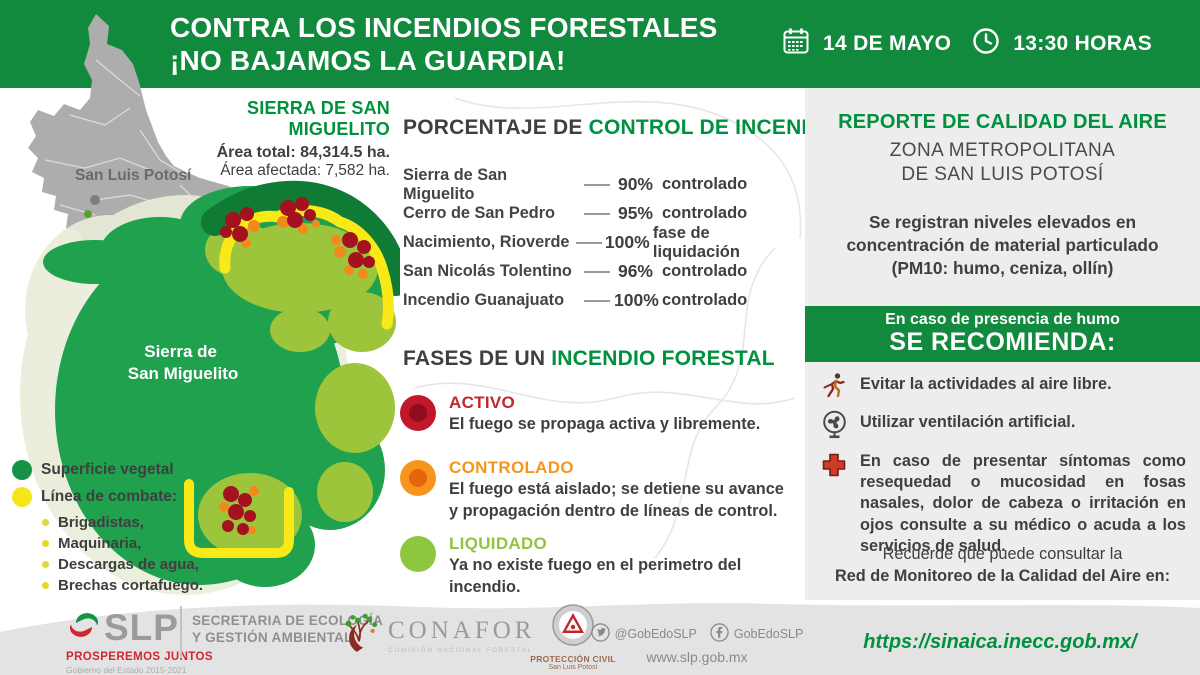 This screenshot has width=1200, height=675. Describe the element at coordinates (142, 585) in the screenshot. I see `legend-item: Brechas cortafuego.` at that location.